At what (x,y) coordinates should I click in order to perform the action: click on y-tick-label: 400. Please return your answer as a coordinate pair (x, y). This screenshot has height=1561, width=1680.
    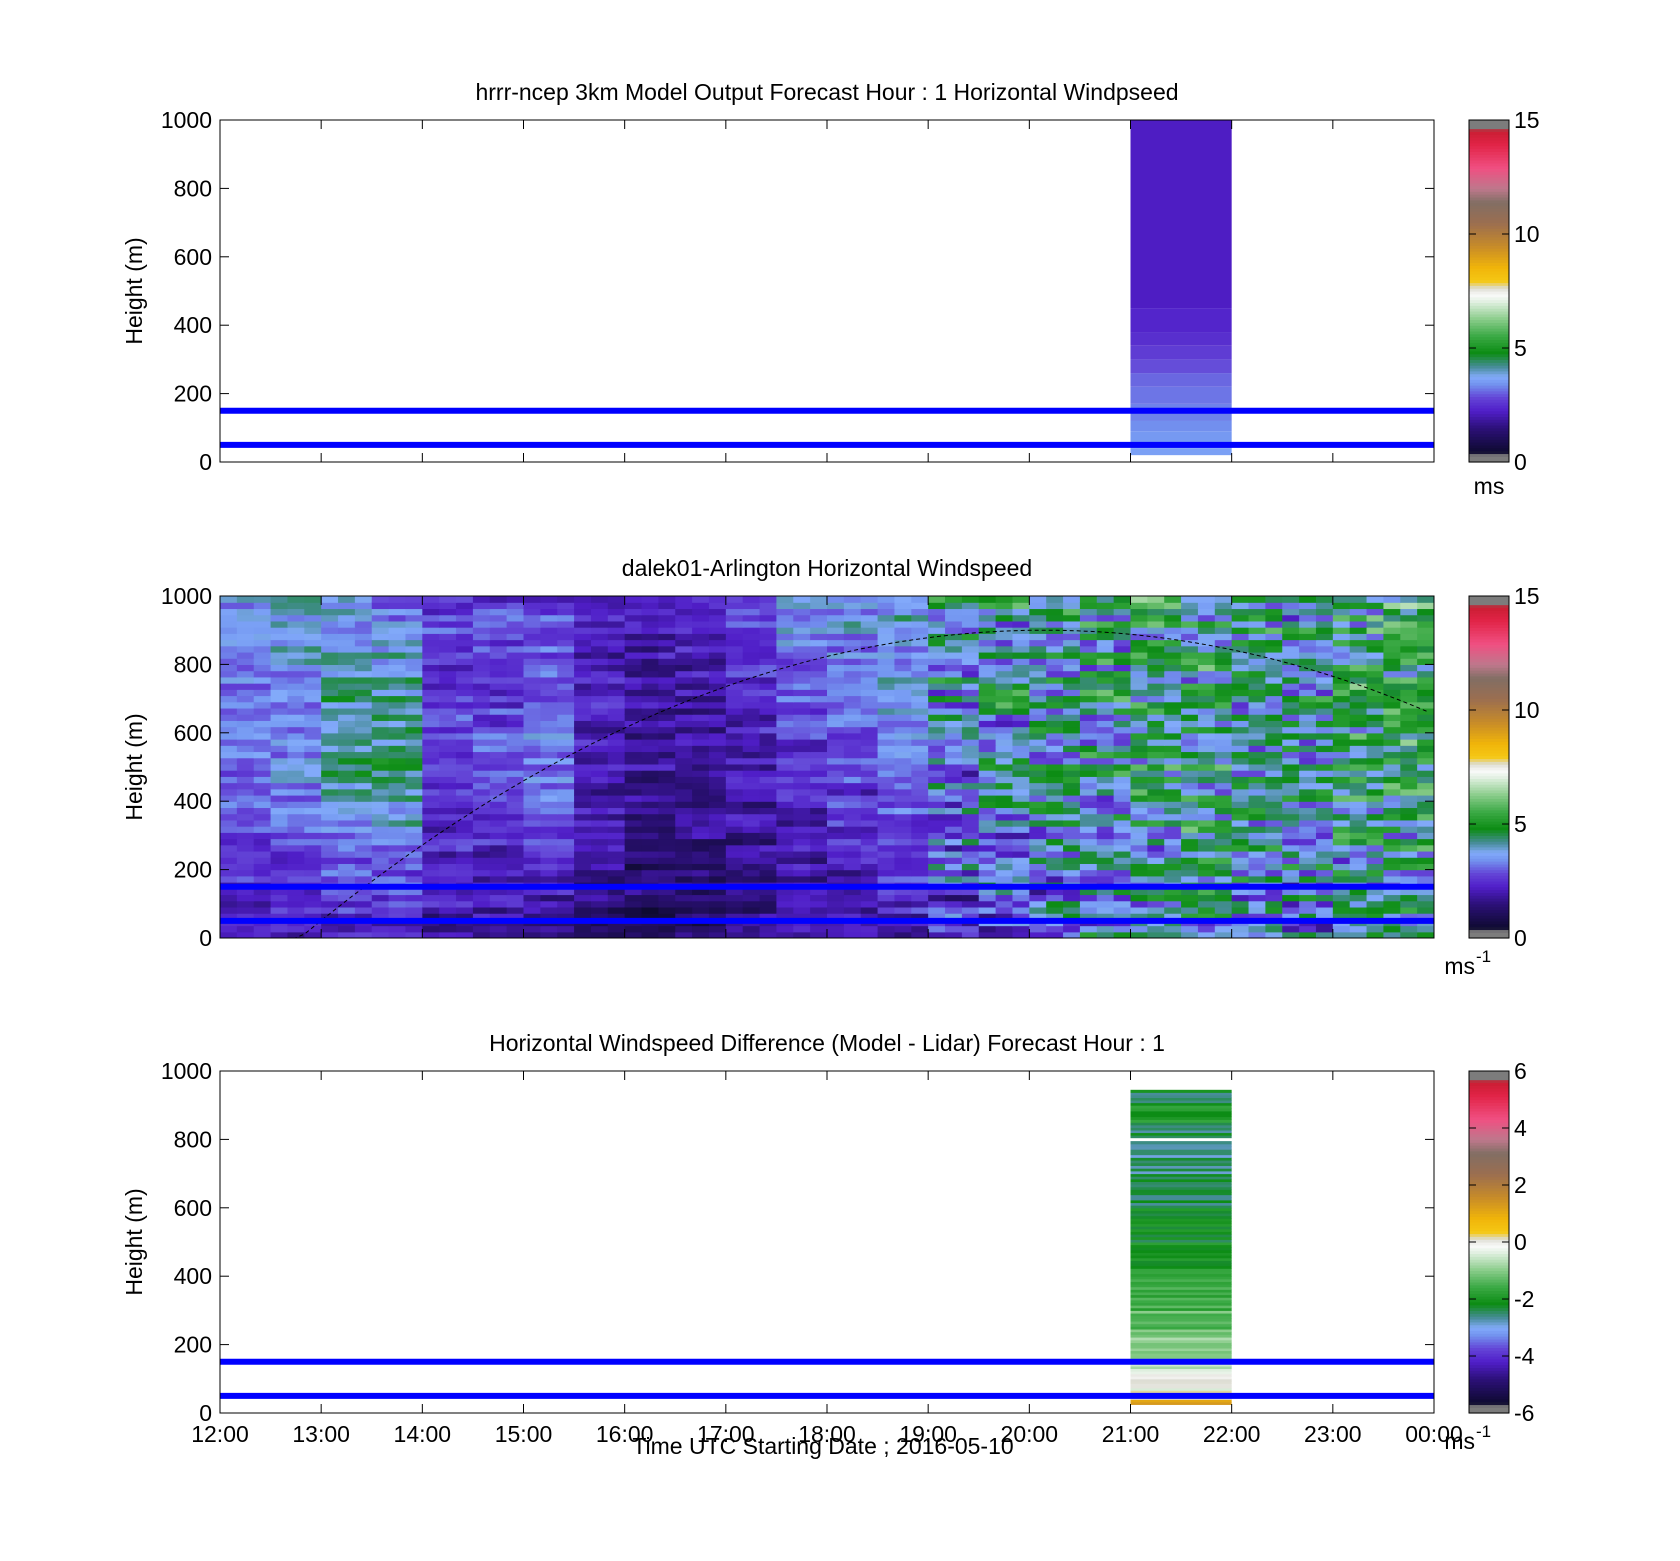
    Looking at the image, I should click on (193, 1276).